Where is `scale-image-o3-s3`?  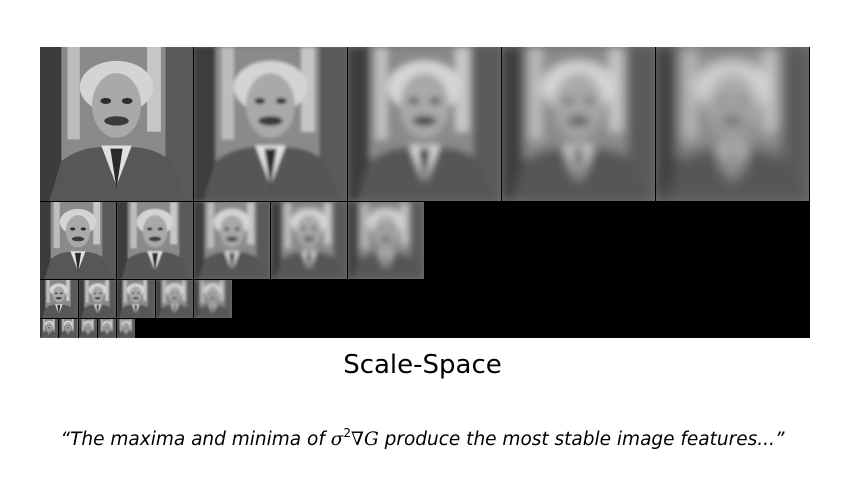 scale-image-o3-s3 is located at coordinates (136, 299).